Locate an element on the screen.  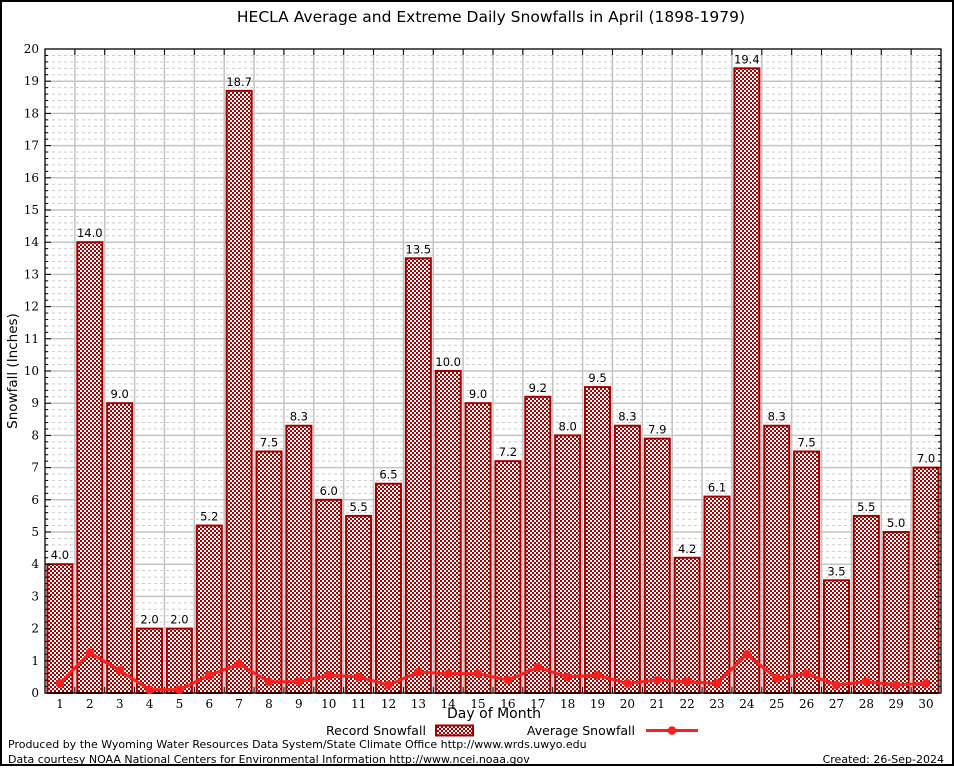
bar-label-day-30: 7.0 is located at coordinates (926, 459).